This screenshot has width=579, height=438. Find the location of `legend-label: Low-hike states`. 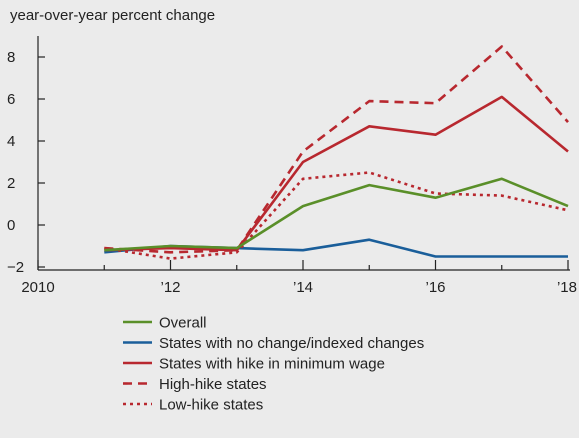

legend-label: Low-hike states is located at coordinates (211, 405).